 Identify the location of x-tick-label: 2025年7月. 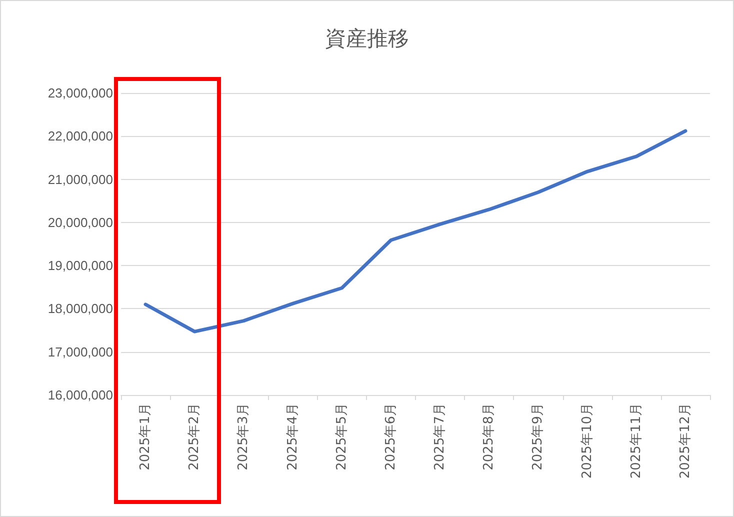
(440, 436).